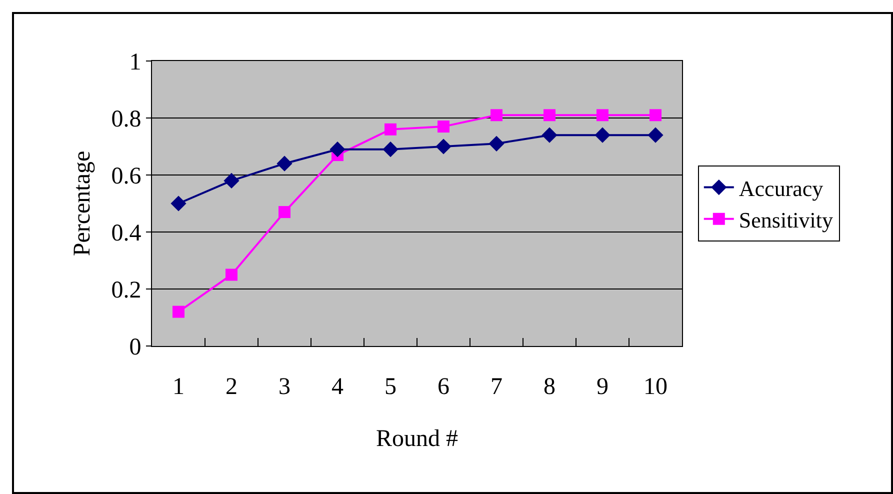  I want to click on x-tick-label: 8, so click(550, 387).